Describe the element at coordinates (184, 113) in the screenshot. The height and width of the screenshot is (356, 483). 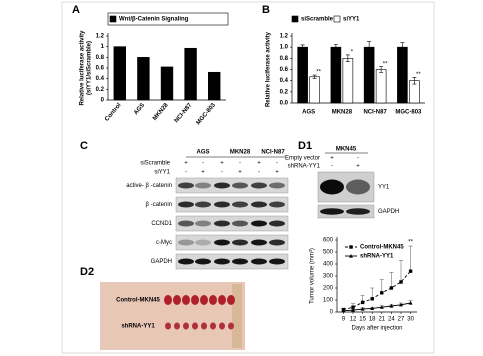
I see `x-tick-label: NCI-N87` at that location.